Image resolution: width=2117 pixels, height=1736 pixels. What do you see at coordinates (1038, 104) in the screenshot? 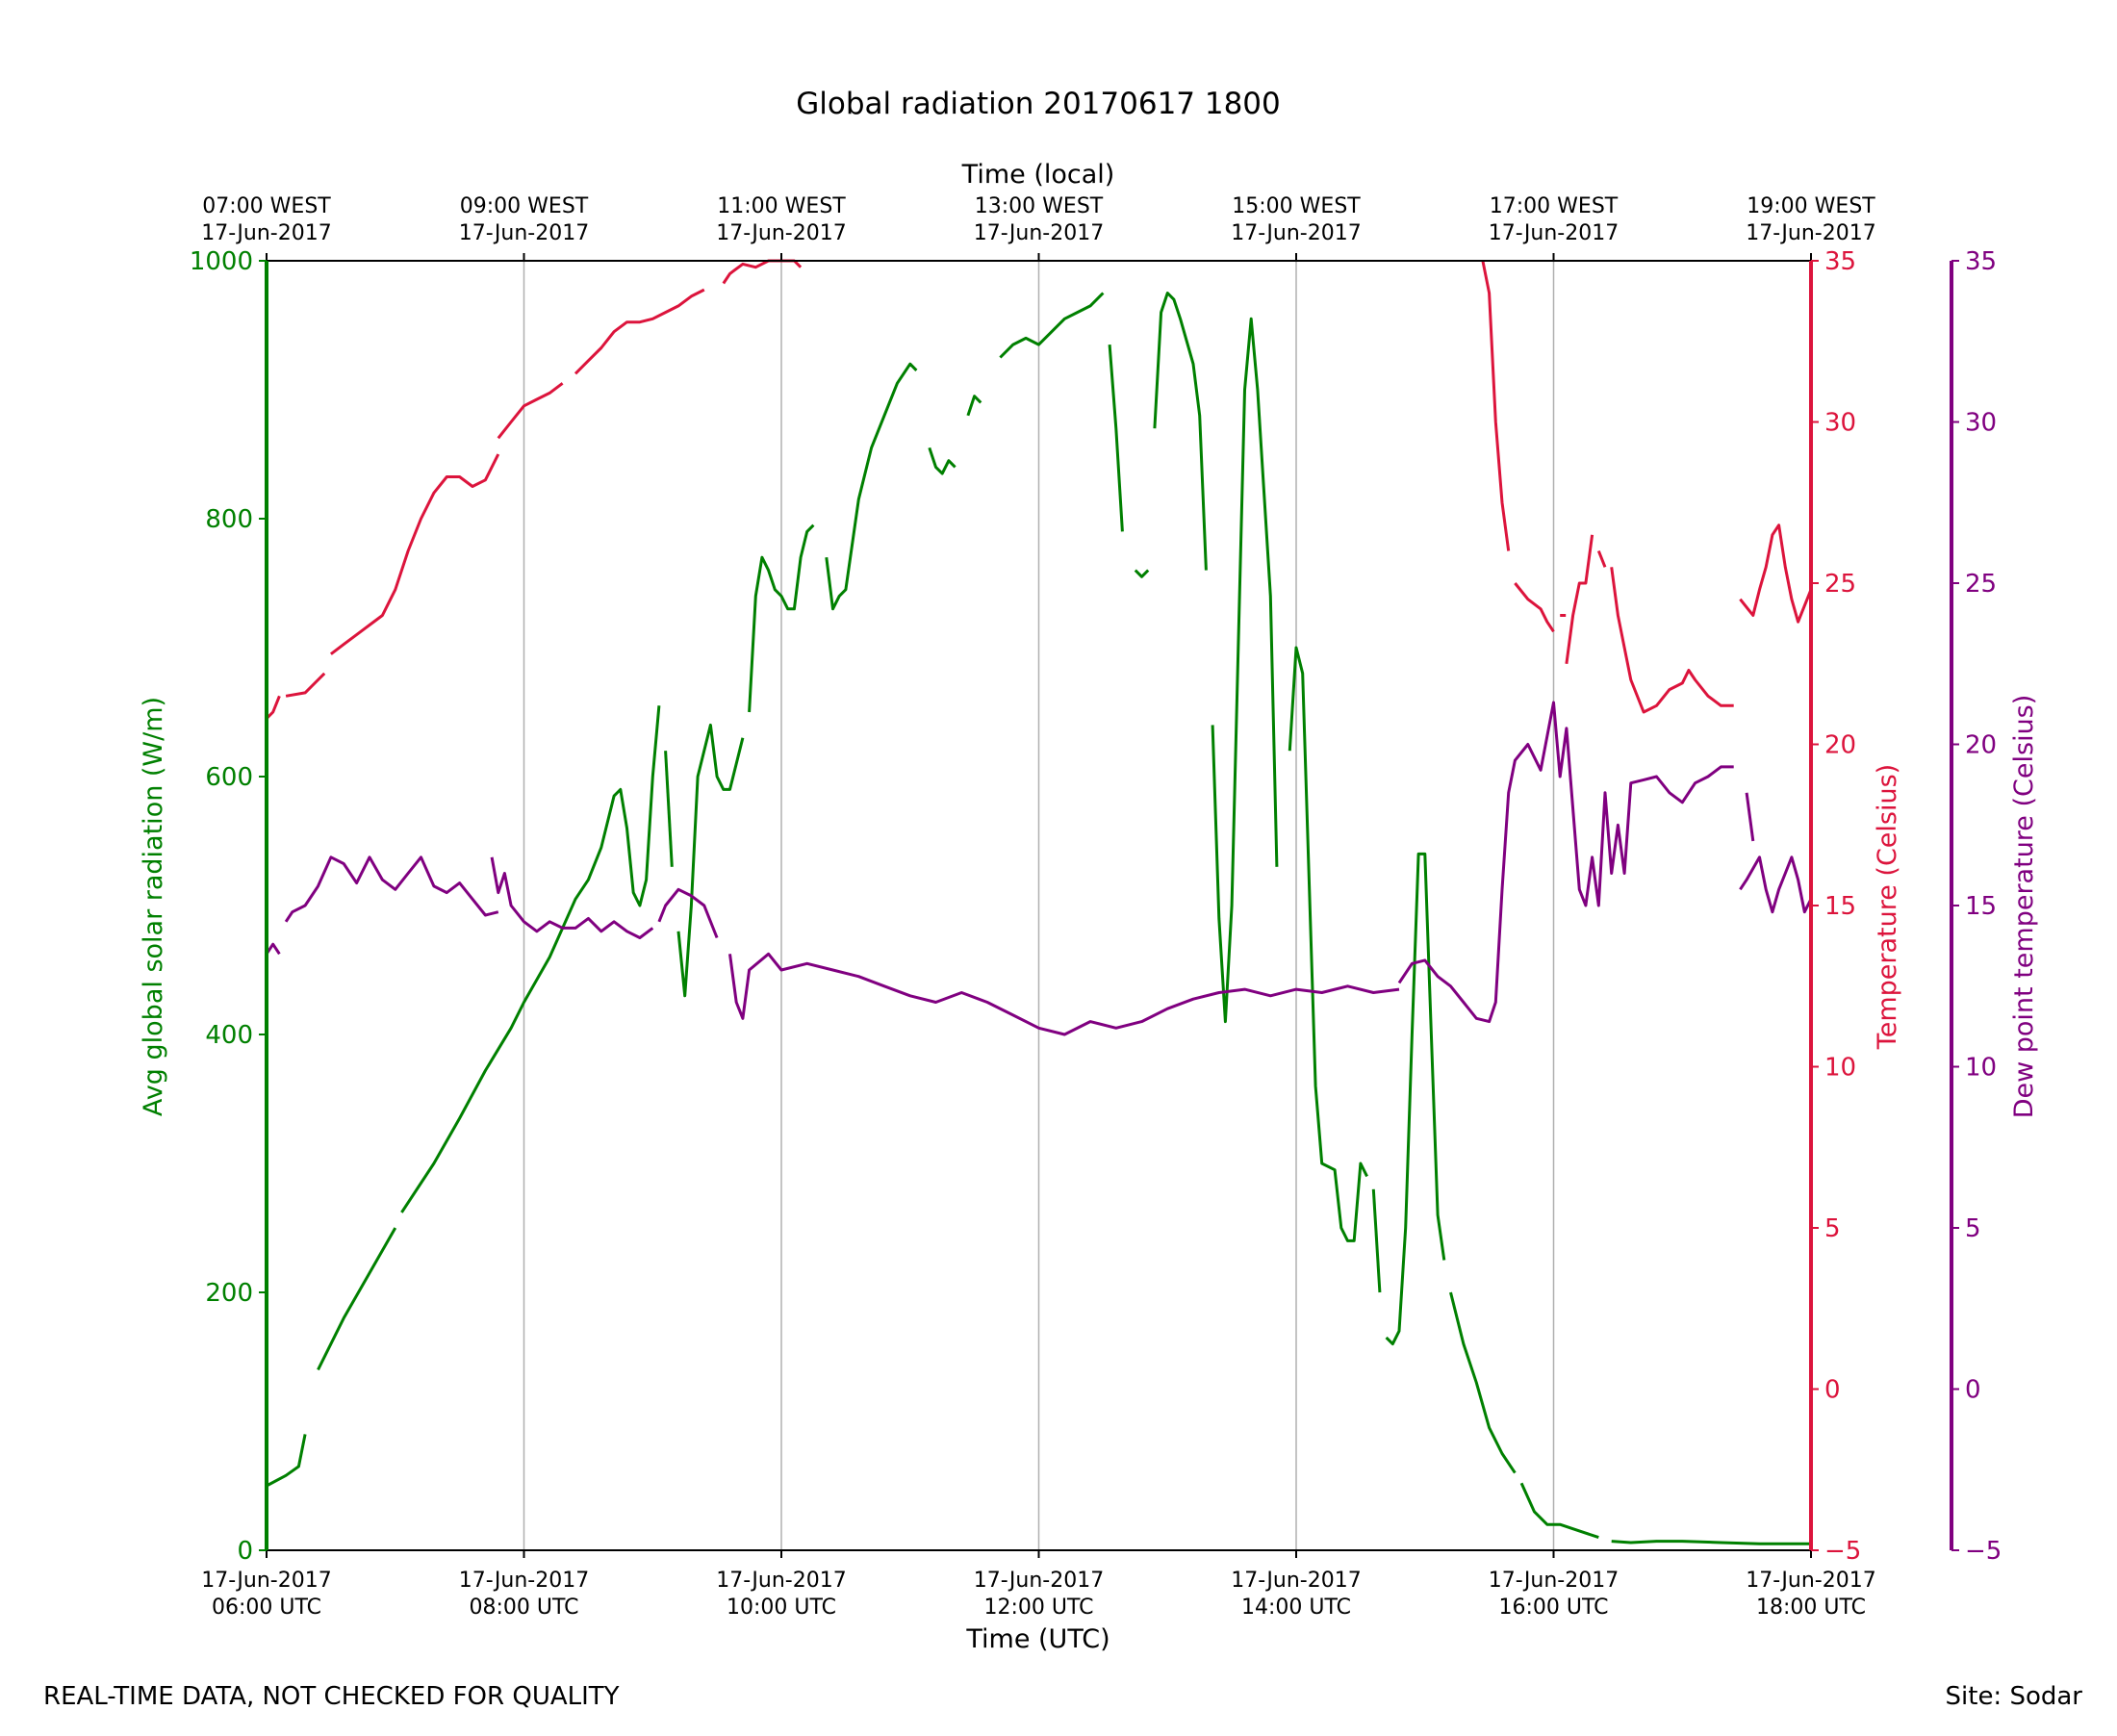
I see `chart-title: Global radiation 20170617 1800` at bounding box center [1038, 104].